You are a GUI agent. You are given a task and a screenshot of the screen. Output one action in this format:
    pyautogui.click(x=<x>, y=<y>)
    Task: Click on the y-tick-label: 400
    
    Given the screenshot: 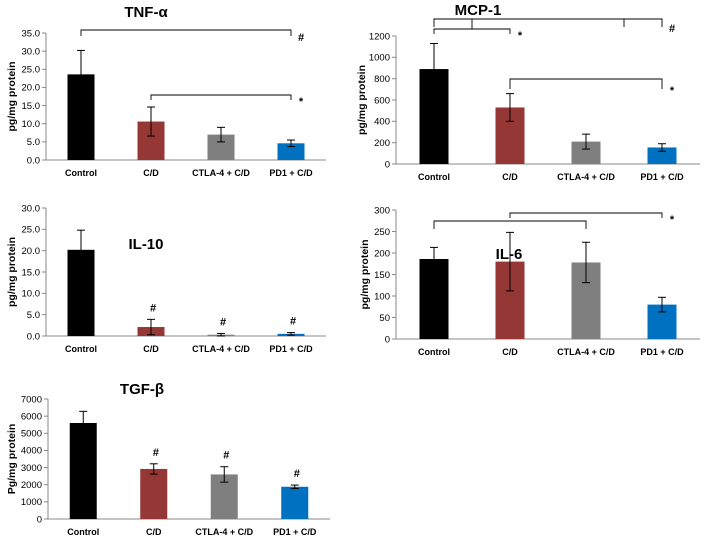 What is the action you would take?
    pyautogui.click(x=382, y=122)
    